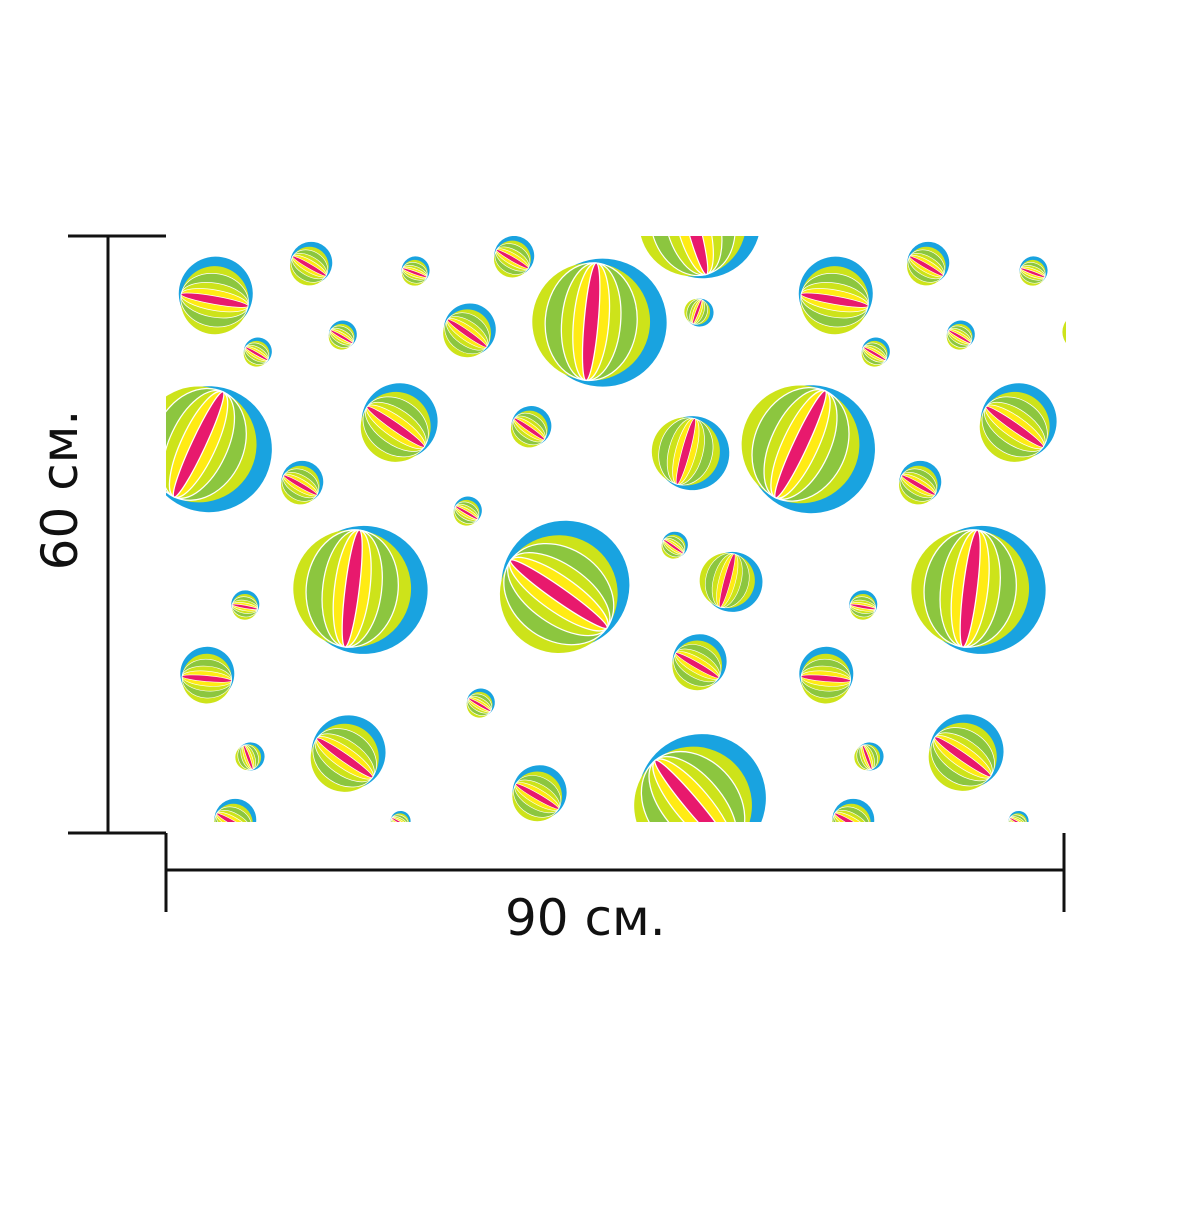 The image size is (1200, 1205). What do you see at coordinates (60, 490) in the screenshot?
I see `height-label: 60 см.` at bounding box center [60, 490].